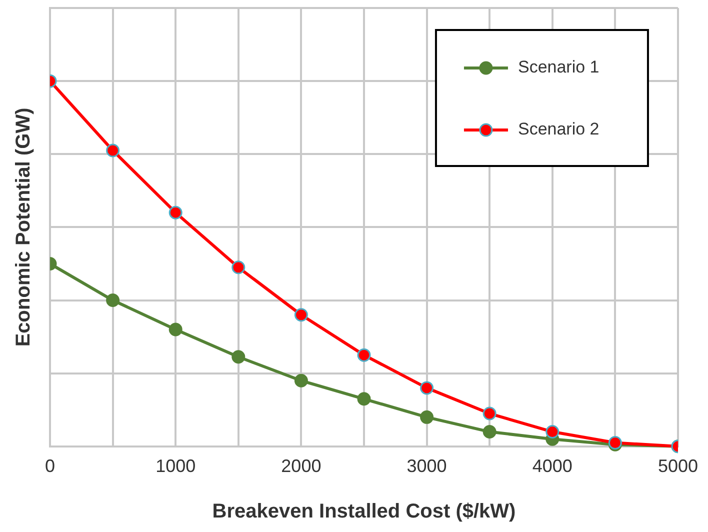 The width and height of the screenshot is (708, 532). Describe the element at coordinates (559, 129) in the screenshot. I see `legend-label: Scenario 2` at that location.